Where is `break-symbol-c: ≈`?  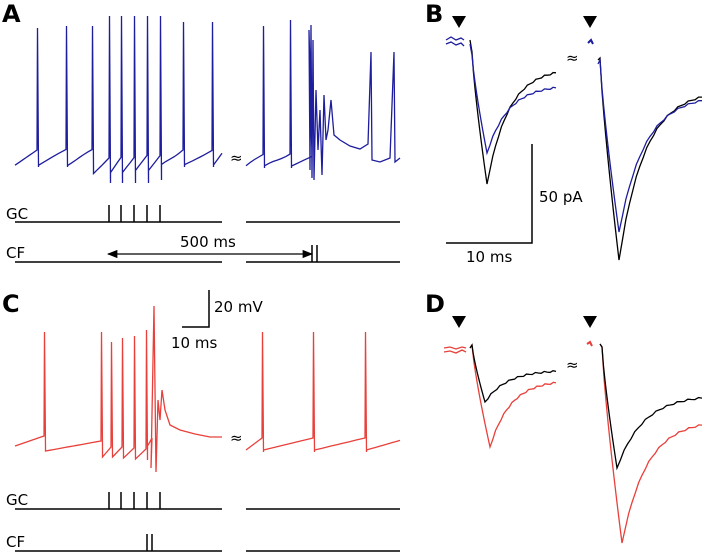
break-symbol-c: ≈ is located at coordinates (236, 438).